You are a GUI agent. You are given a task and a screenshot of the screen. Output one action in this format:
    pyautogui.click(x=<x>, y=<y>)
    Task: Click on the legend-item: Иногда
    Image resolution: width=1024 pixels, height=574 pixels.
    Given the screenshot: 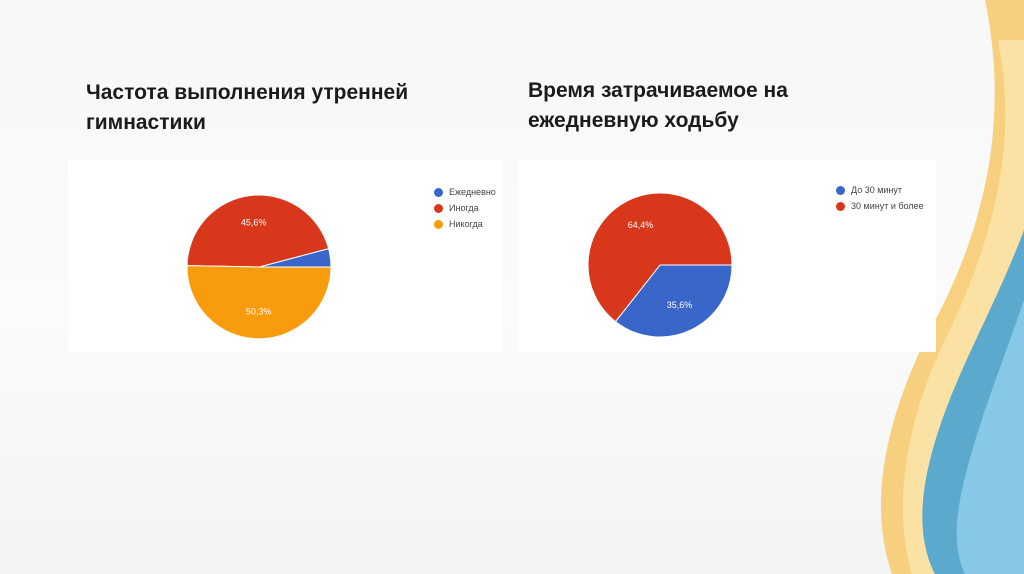 What is the action you would take?
    pyautogui.click(x=465, y=208)
    